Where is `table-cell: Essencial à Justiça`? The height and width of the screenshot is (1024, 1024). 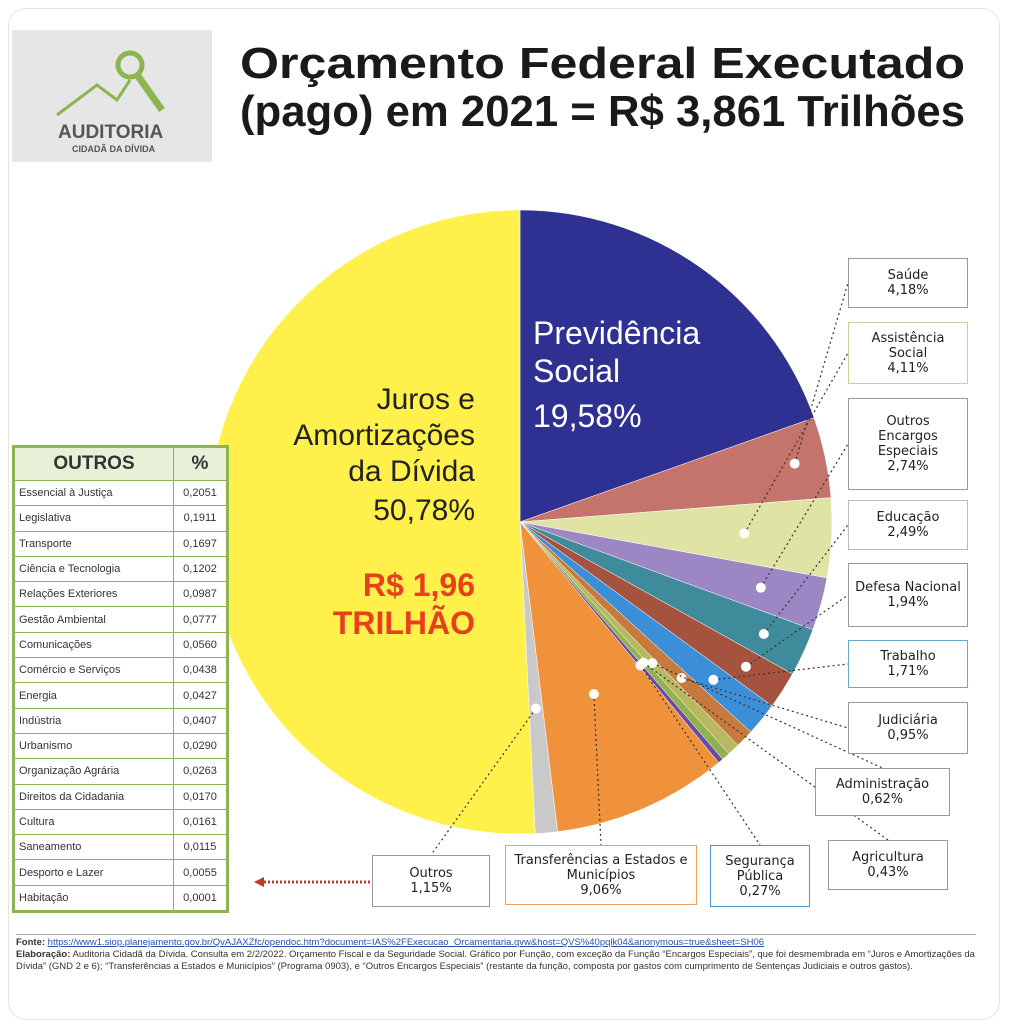 table-cell: Essencial à Justiça is located at coordinates (94, 493).